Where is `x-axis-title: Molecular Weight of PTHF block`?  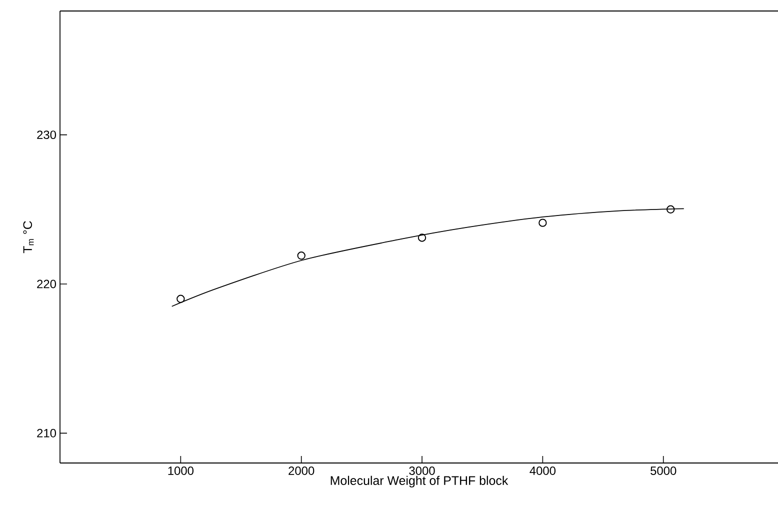 x-axis-title: Molecular Weight of PTHF block is located at coordinates (419, 482).